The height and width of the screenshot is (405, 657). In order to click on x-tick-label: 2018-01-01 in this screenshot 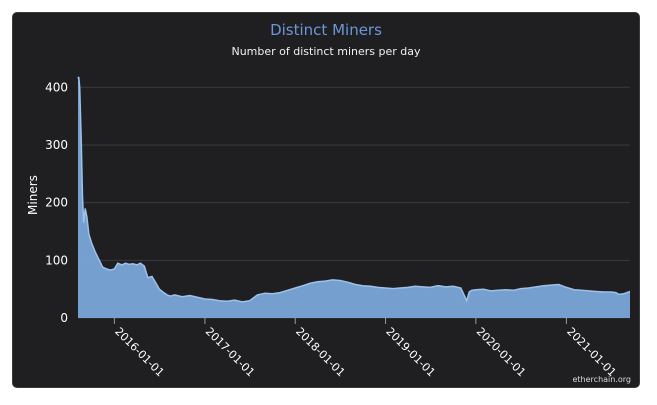, I will do `click(320, 352)`.